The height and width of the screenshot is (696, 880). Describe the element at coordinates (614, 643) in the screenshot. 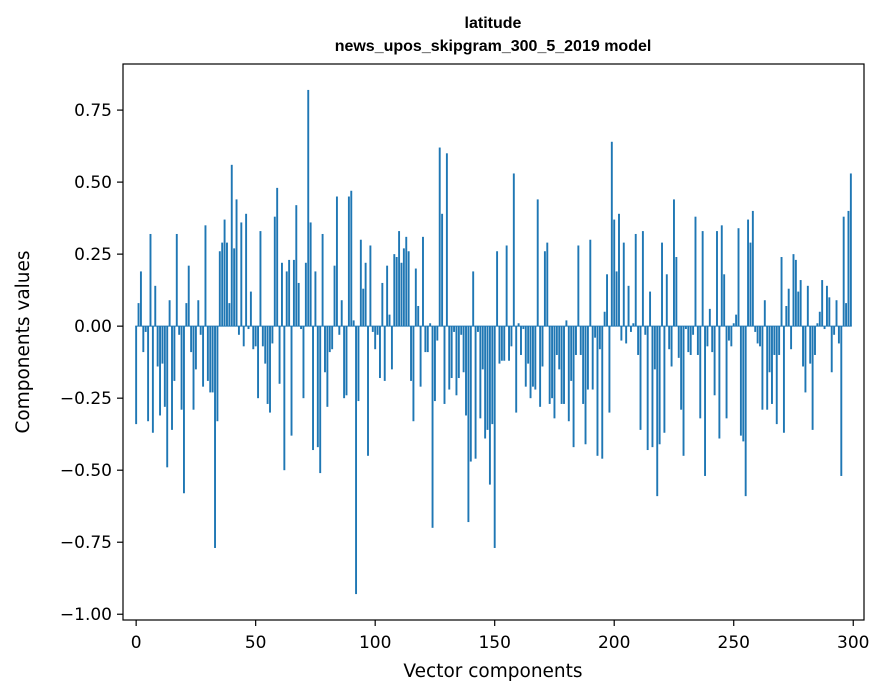

I see `x-tick-label: 200` at that location.